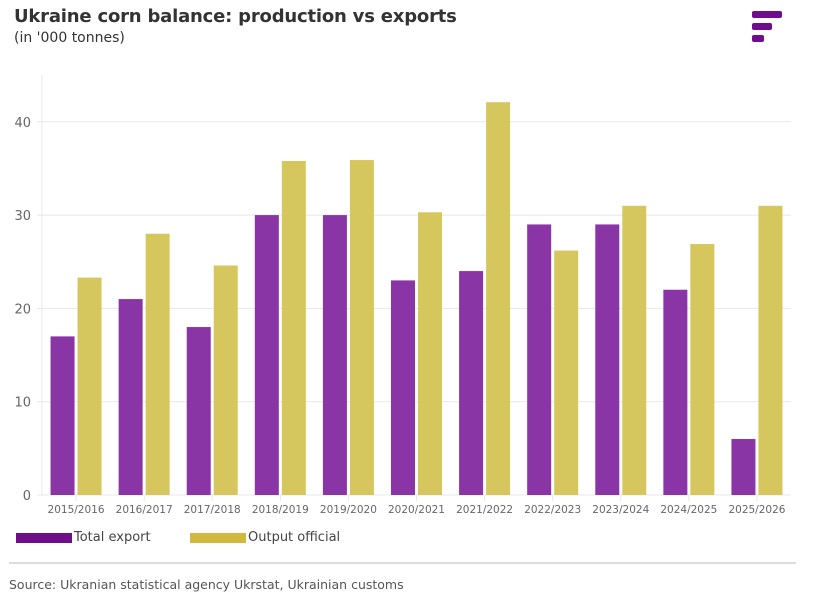  What do you see at coordinates (22, 123) in the screenshot?
I see `y-tick-label: 40` at bounding box center [22, 123].